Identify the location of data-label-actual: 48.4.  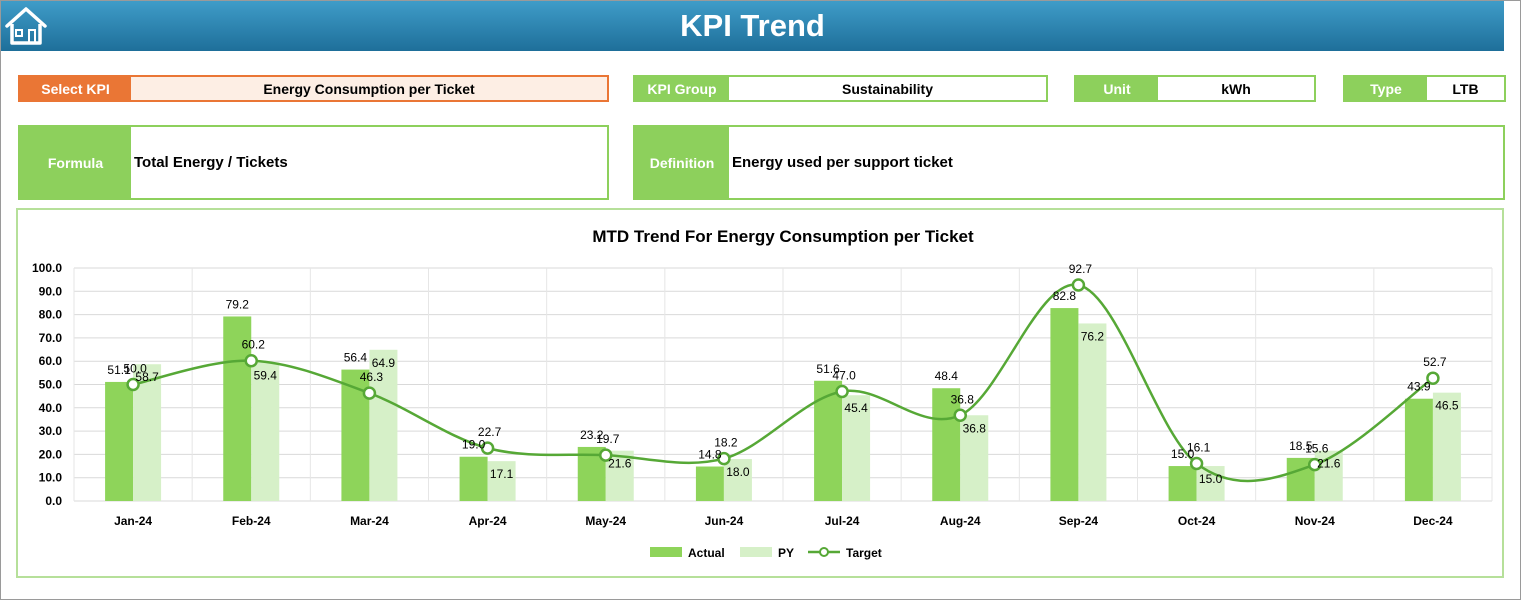
(947, 376).